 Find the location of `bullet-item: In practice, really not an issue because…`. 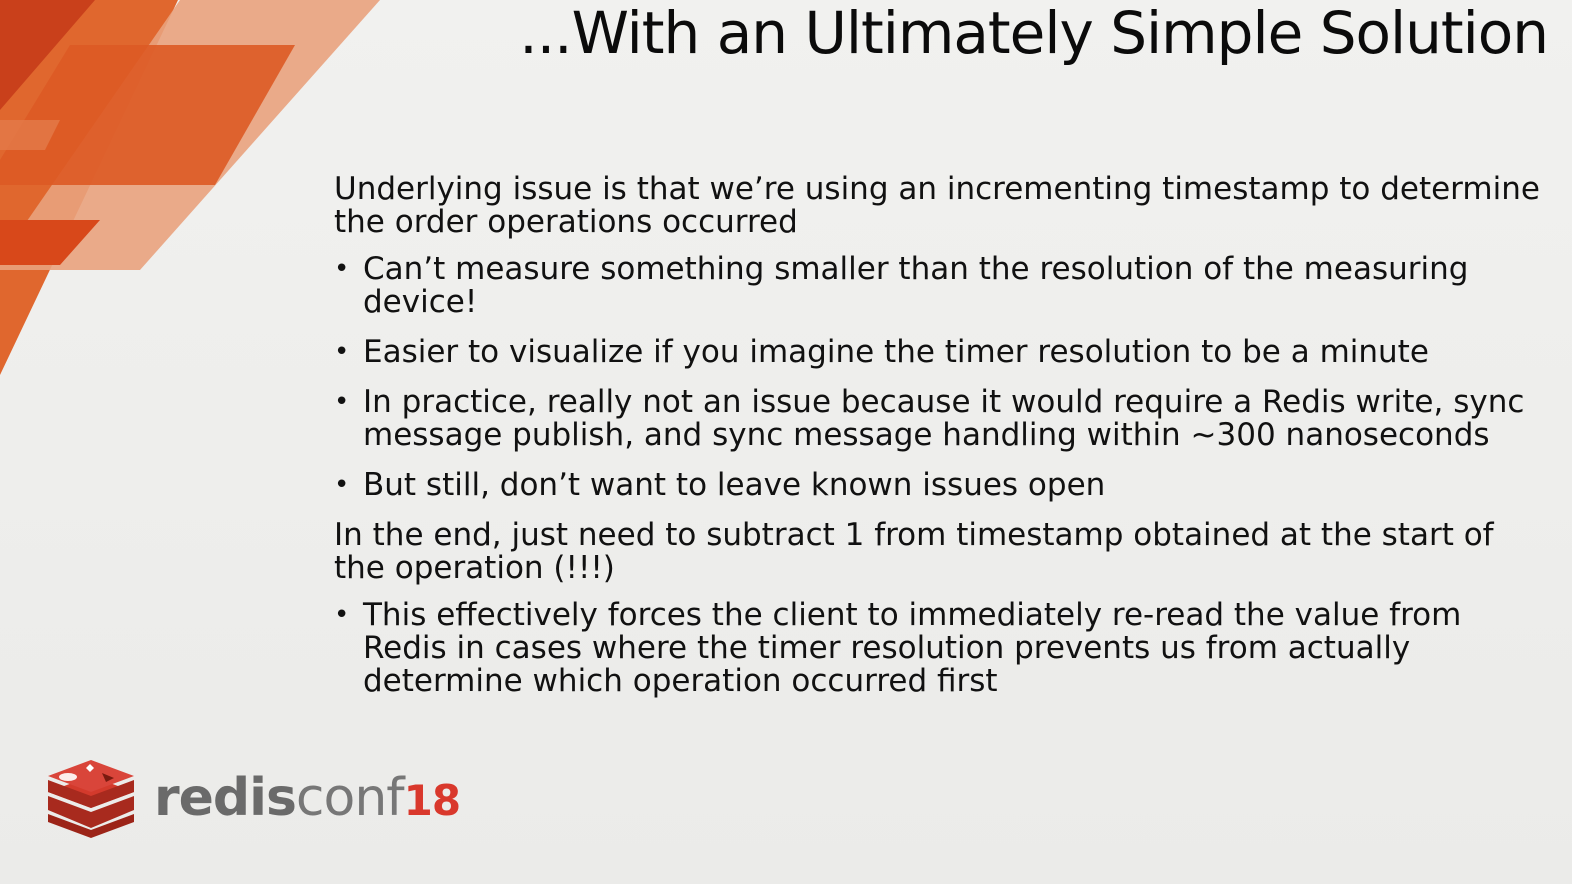

bullet-item: In practice, really not an issue because… is located at coordinates (939, 419).